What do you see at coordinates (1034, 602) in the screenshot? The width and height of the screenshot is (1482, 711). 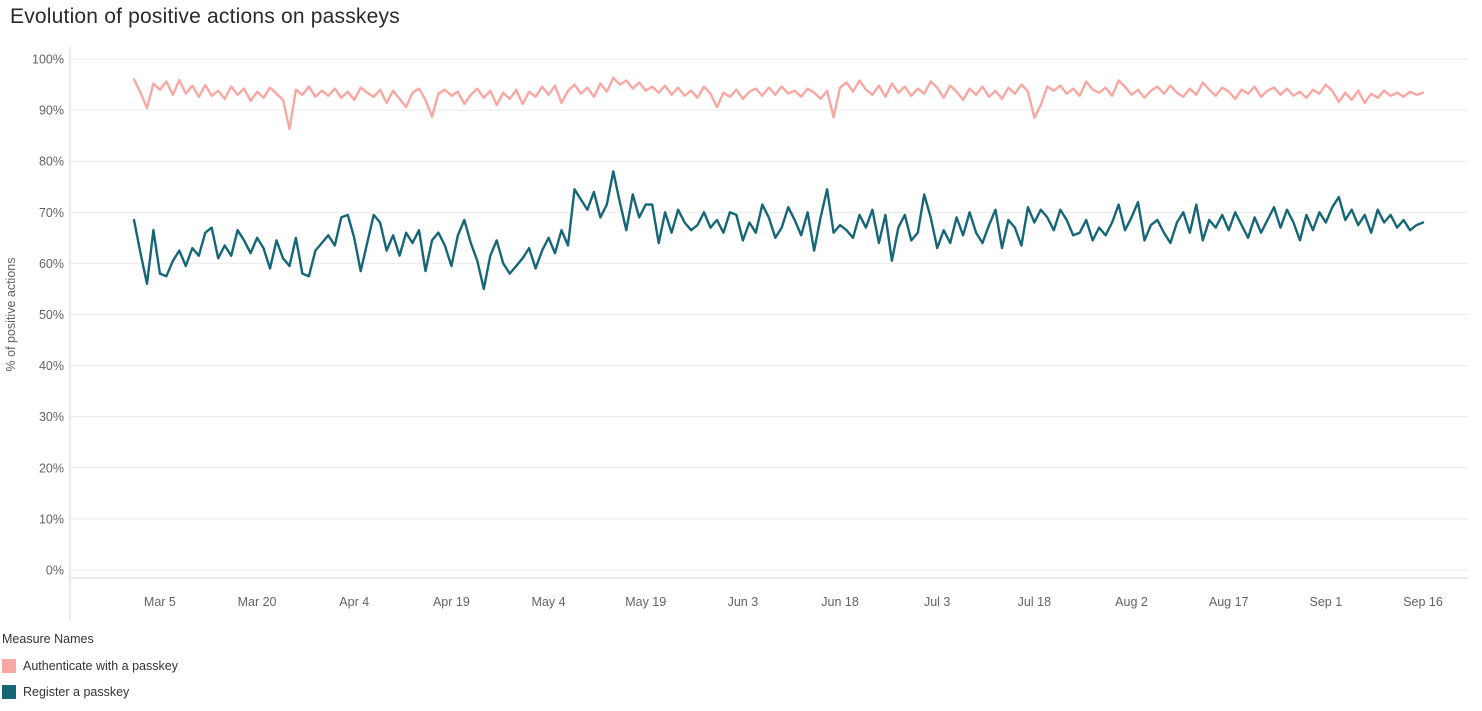 I see `svg-text: Jul 18` at bounding box center [1034, 602].